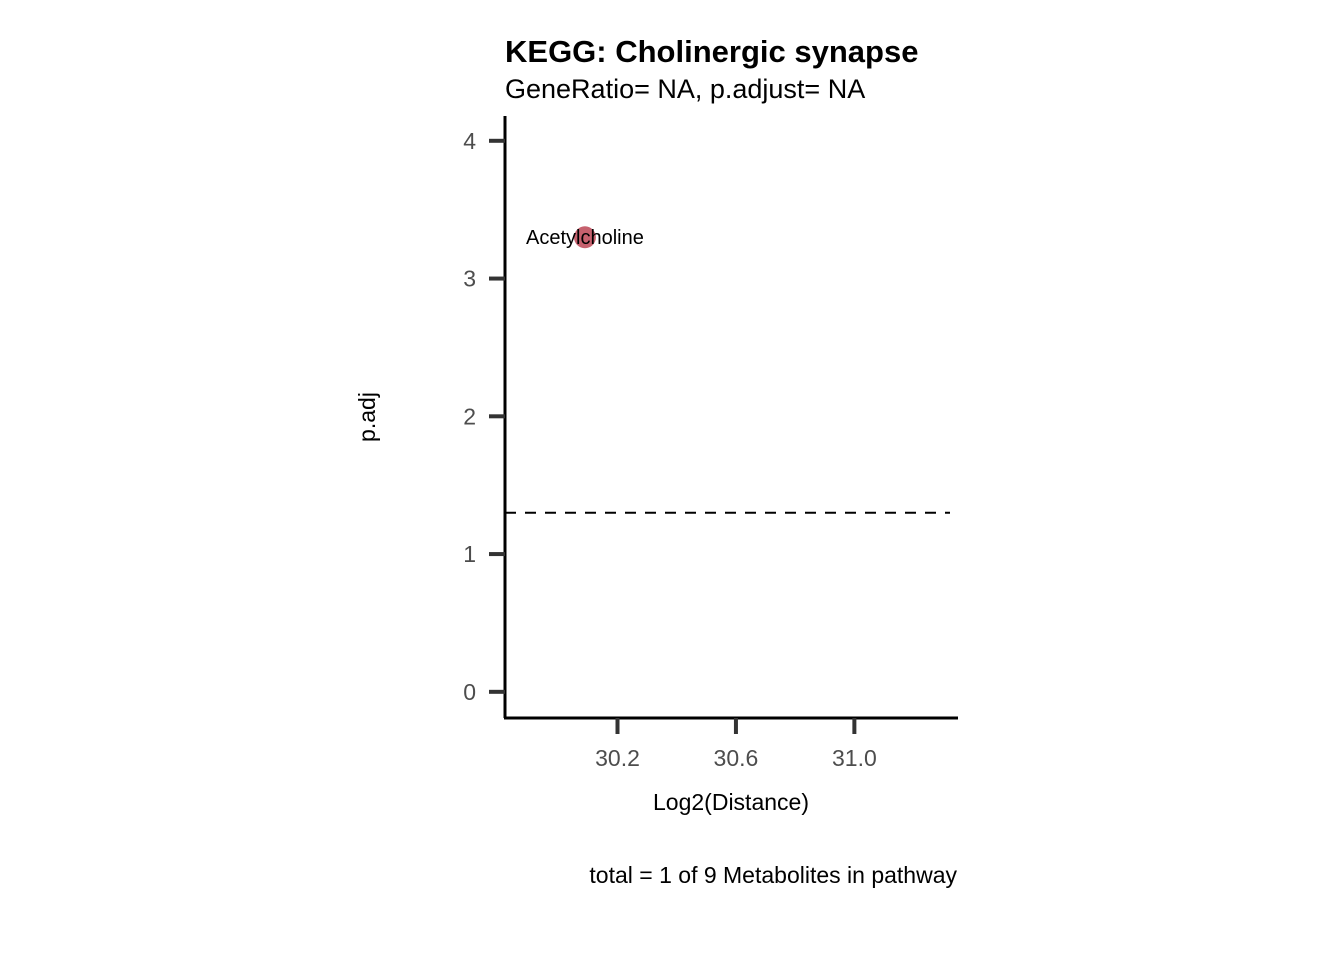  Describe the element at coordinates (773, 875) in the screenshot. I see `chart-caption: total = 1 of 9 Metabolites in pathway` at that location.